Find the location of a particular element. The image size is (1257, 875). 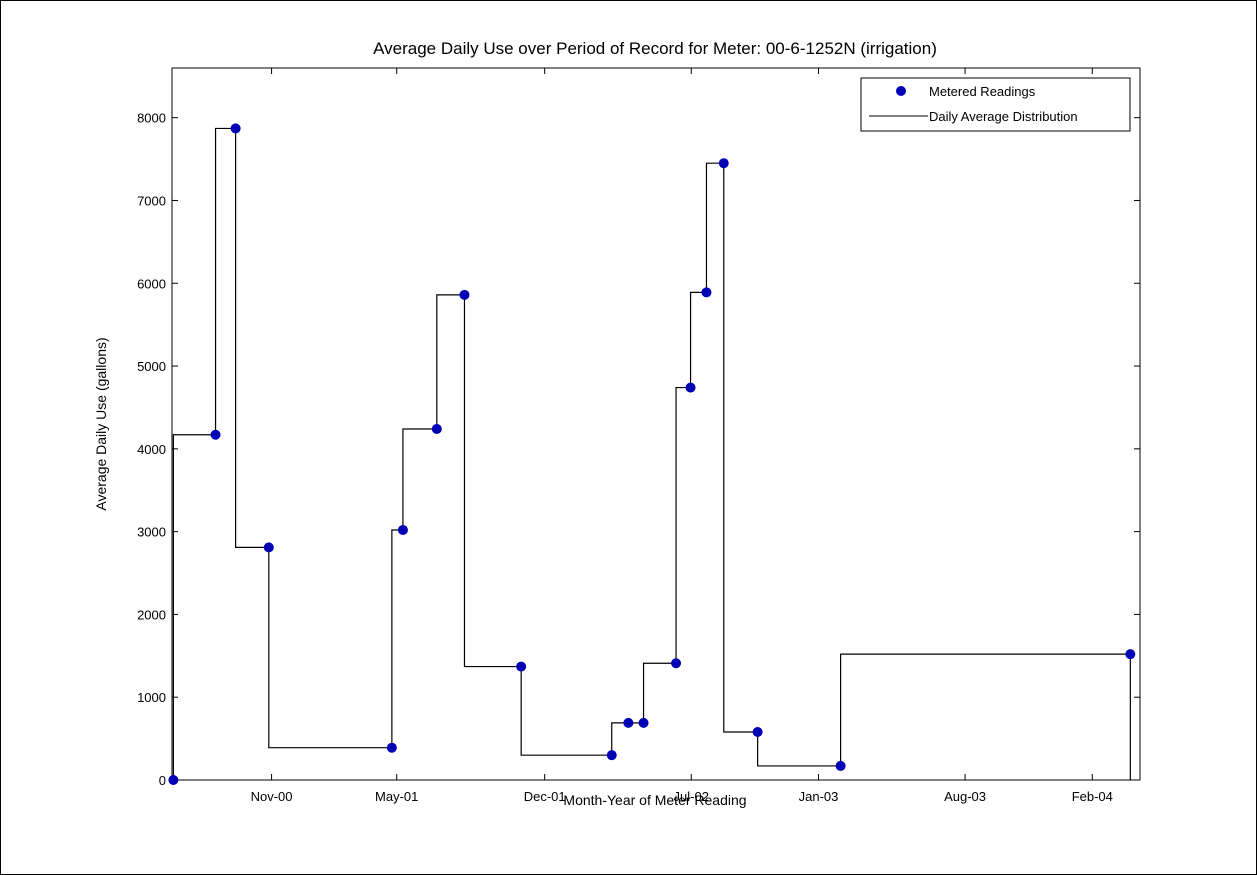

y-tick-label-5000: 5000 is located at coordinates (151, 366).